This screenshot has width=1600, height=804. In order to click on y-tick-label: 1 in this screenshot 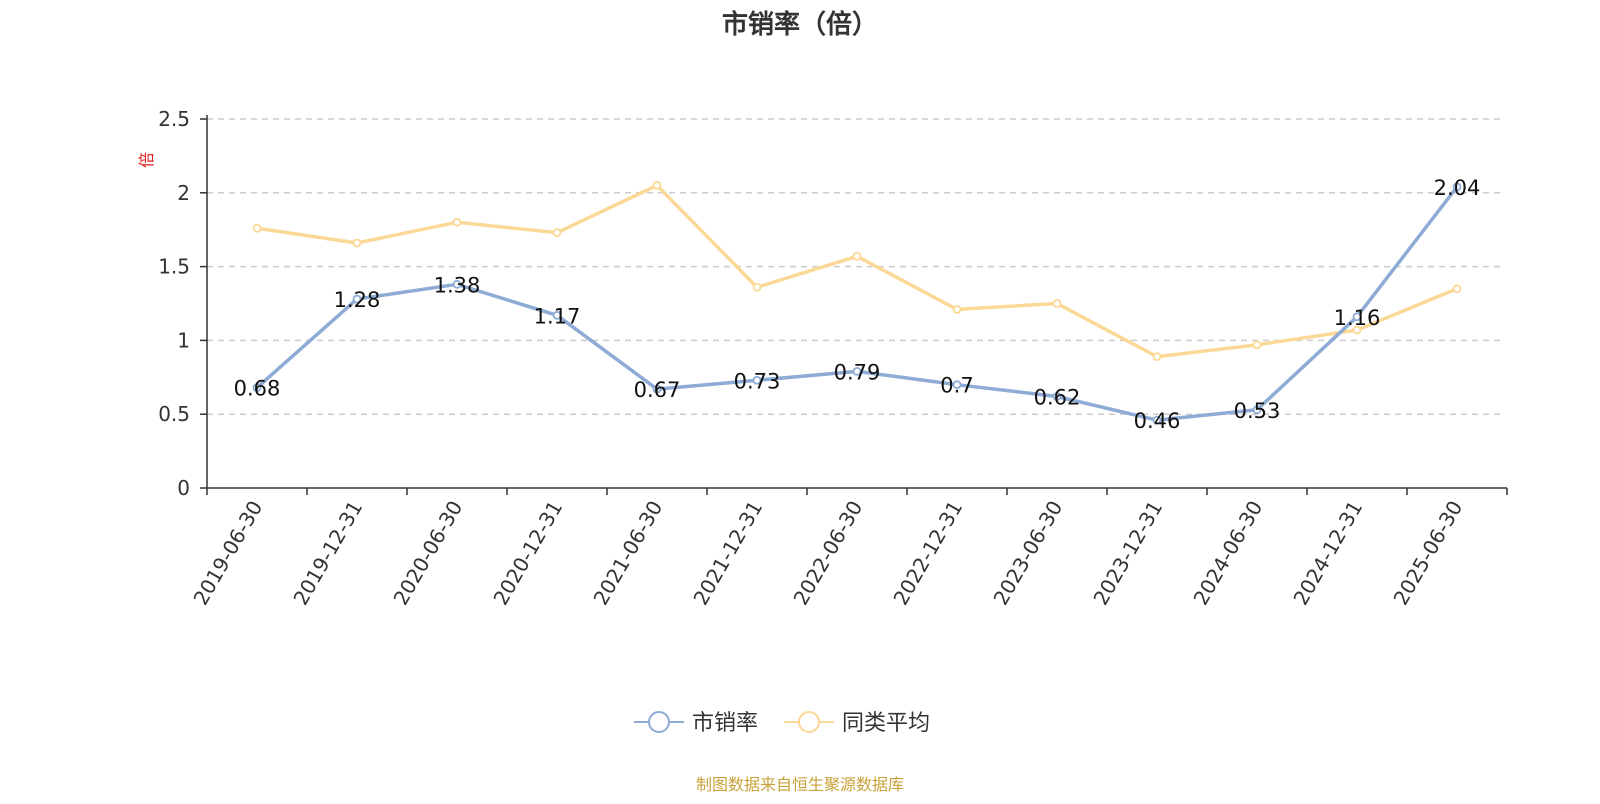, I will do `click(183, 340)`.